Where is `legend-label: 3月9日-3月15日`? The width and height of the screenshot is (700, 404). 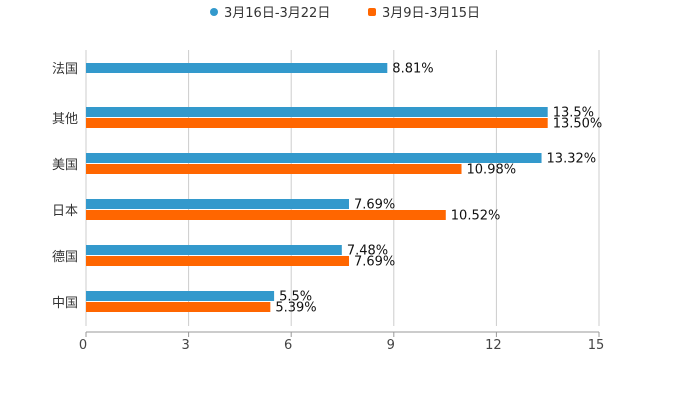
legend-label: 3月9日-3月15日 is located at coordinates (431, 13).